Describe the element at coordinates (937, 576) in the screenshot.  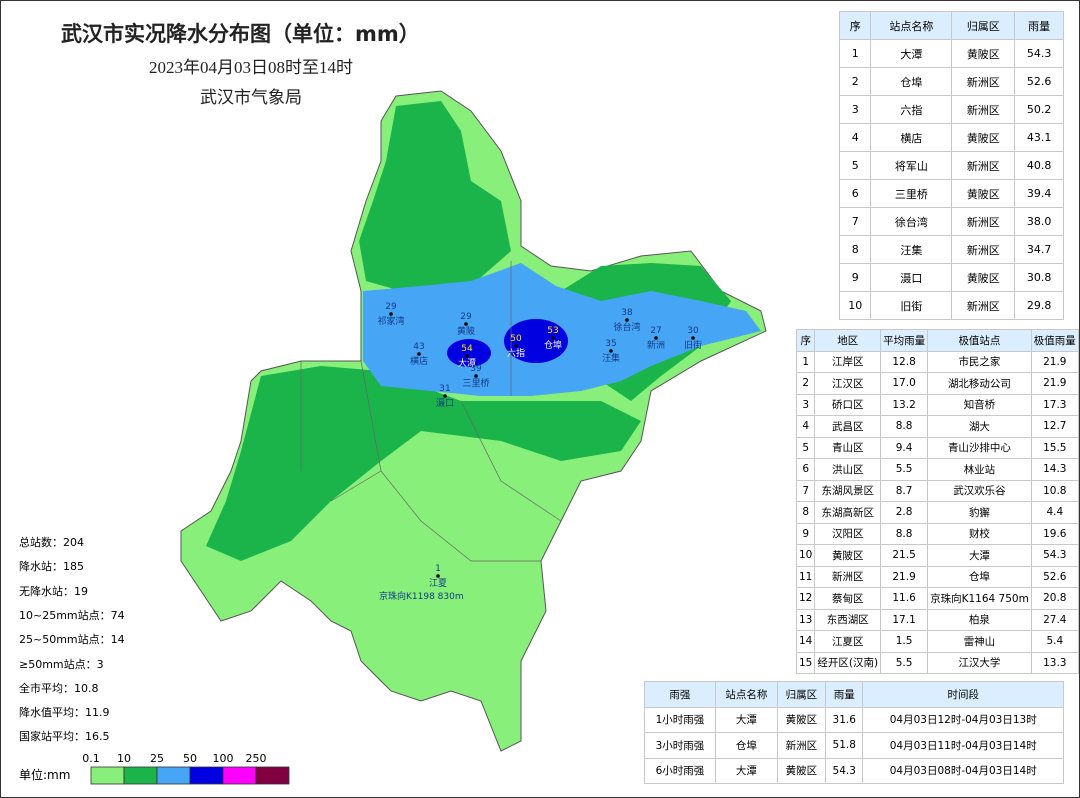
I see `row: 11 新洲区 21.9 仓埠 52.6` at that location.